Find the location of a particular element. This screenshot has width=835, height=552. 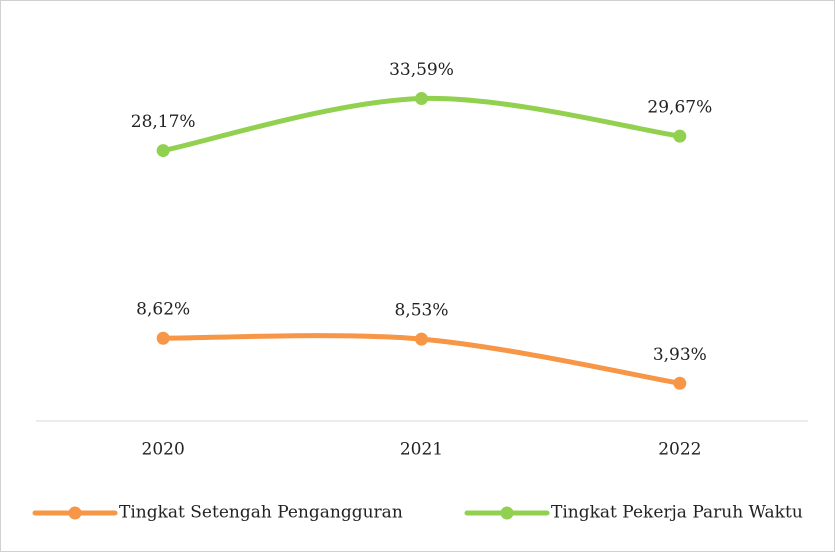

x-tick-label: 2021 is located at coordinates (421, 450).